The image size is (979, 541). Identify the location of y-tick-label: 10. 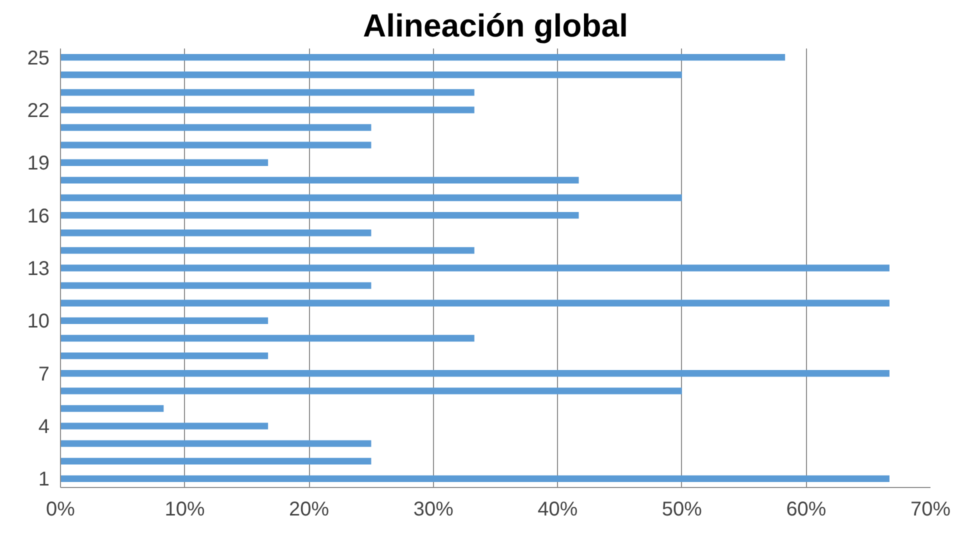
(38, 321).